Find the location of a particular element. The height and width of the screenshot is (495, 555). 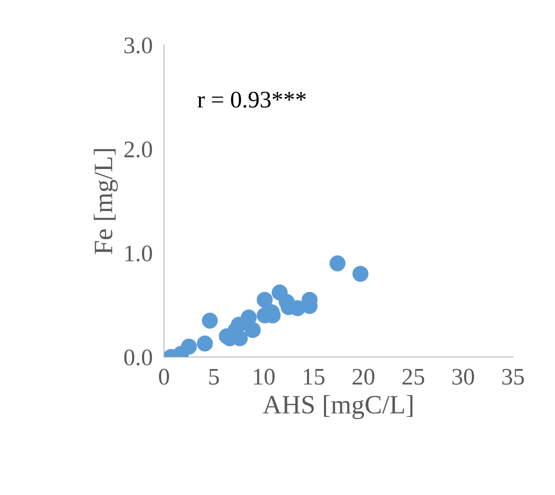

y-tick-label: 3.0 is located at coordinates (138, 45).